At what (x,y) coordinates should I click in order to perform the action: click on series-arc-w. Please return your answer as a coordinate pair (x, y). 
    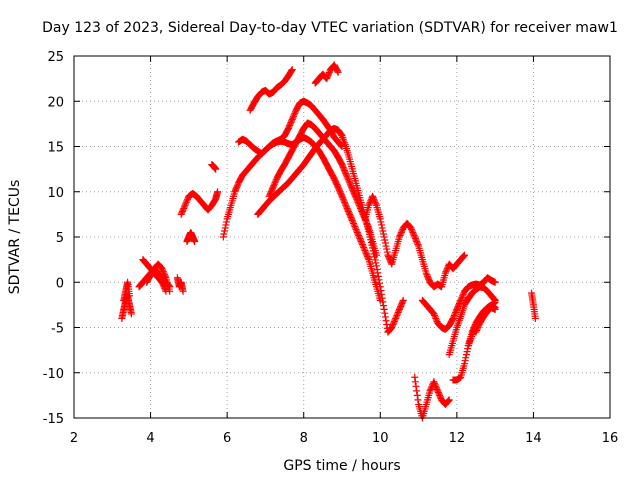
    Looking at the image, I should click on (485, 320).